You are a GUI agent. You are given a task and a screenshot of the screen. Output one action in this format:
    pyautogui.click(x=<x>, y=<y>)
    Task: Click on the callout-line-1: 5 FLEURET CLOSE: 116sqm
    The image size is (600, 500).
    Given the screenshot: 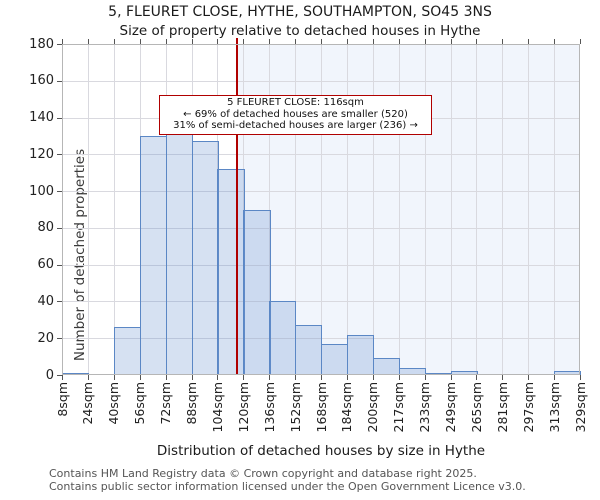 What is the action you would take?
    pyautogui.click(x=295, y=102)
    